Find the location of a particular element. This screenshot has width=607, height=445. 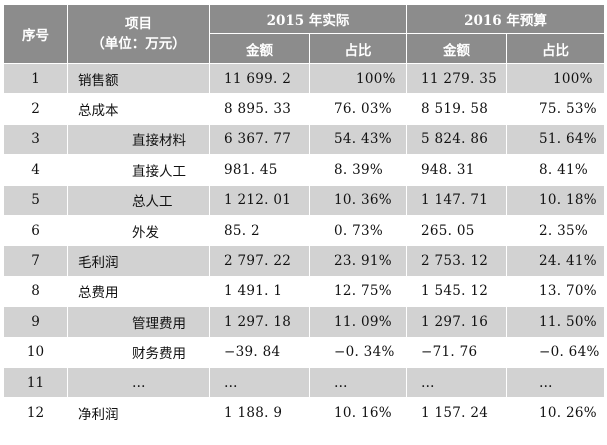

amount-2015-cell: 6 367. 77 is located at coordinates (259, 139).